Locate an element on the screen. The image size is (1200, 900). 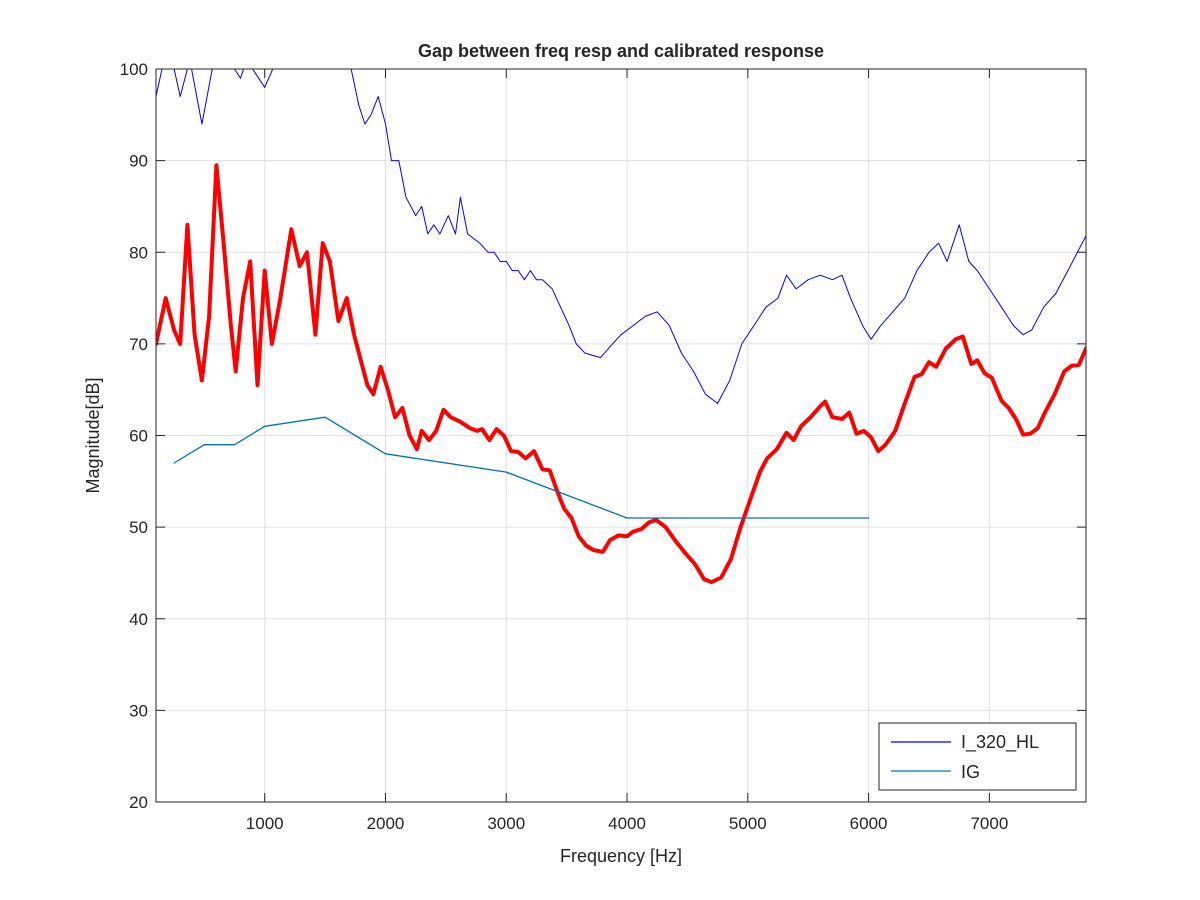
x-tick-label: 3000 is located at coordinates (506, 823).